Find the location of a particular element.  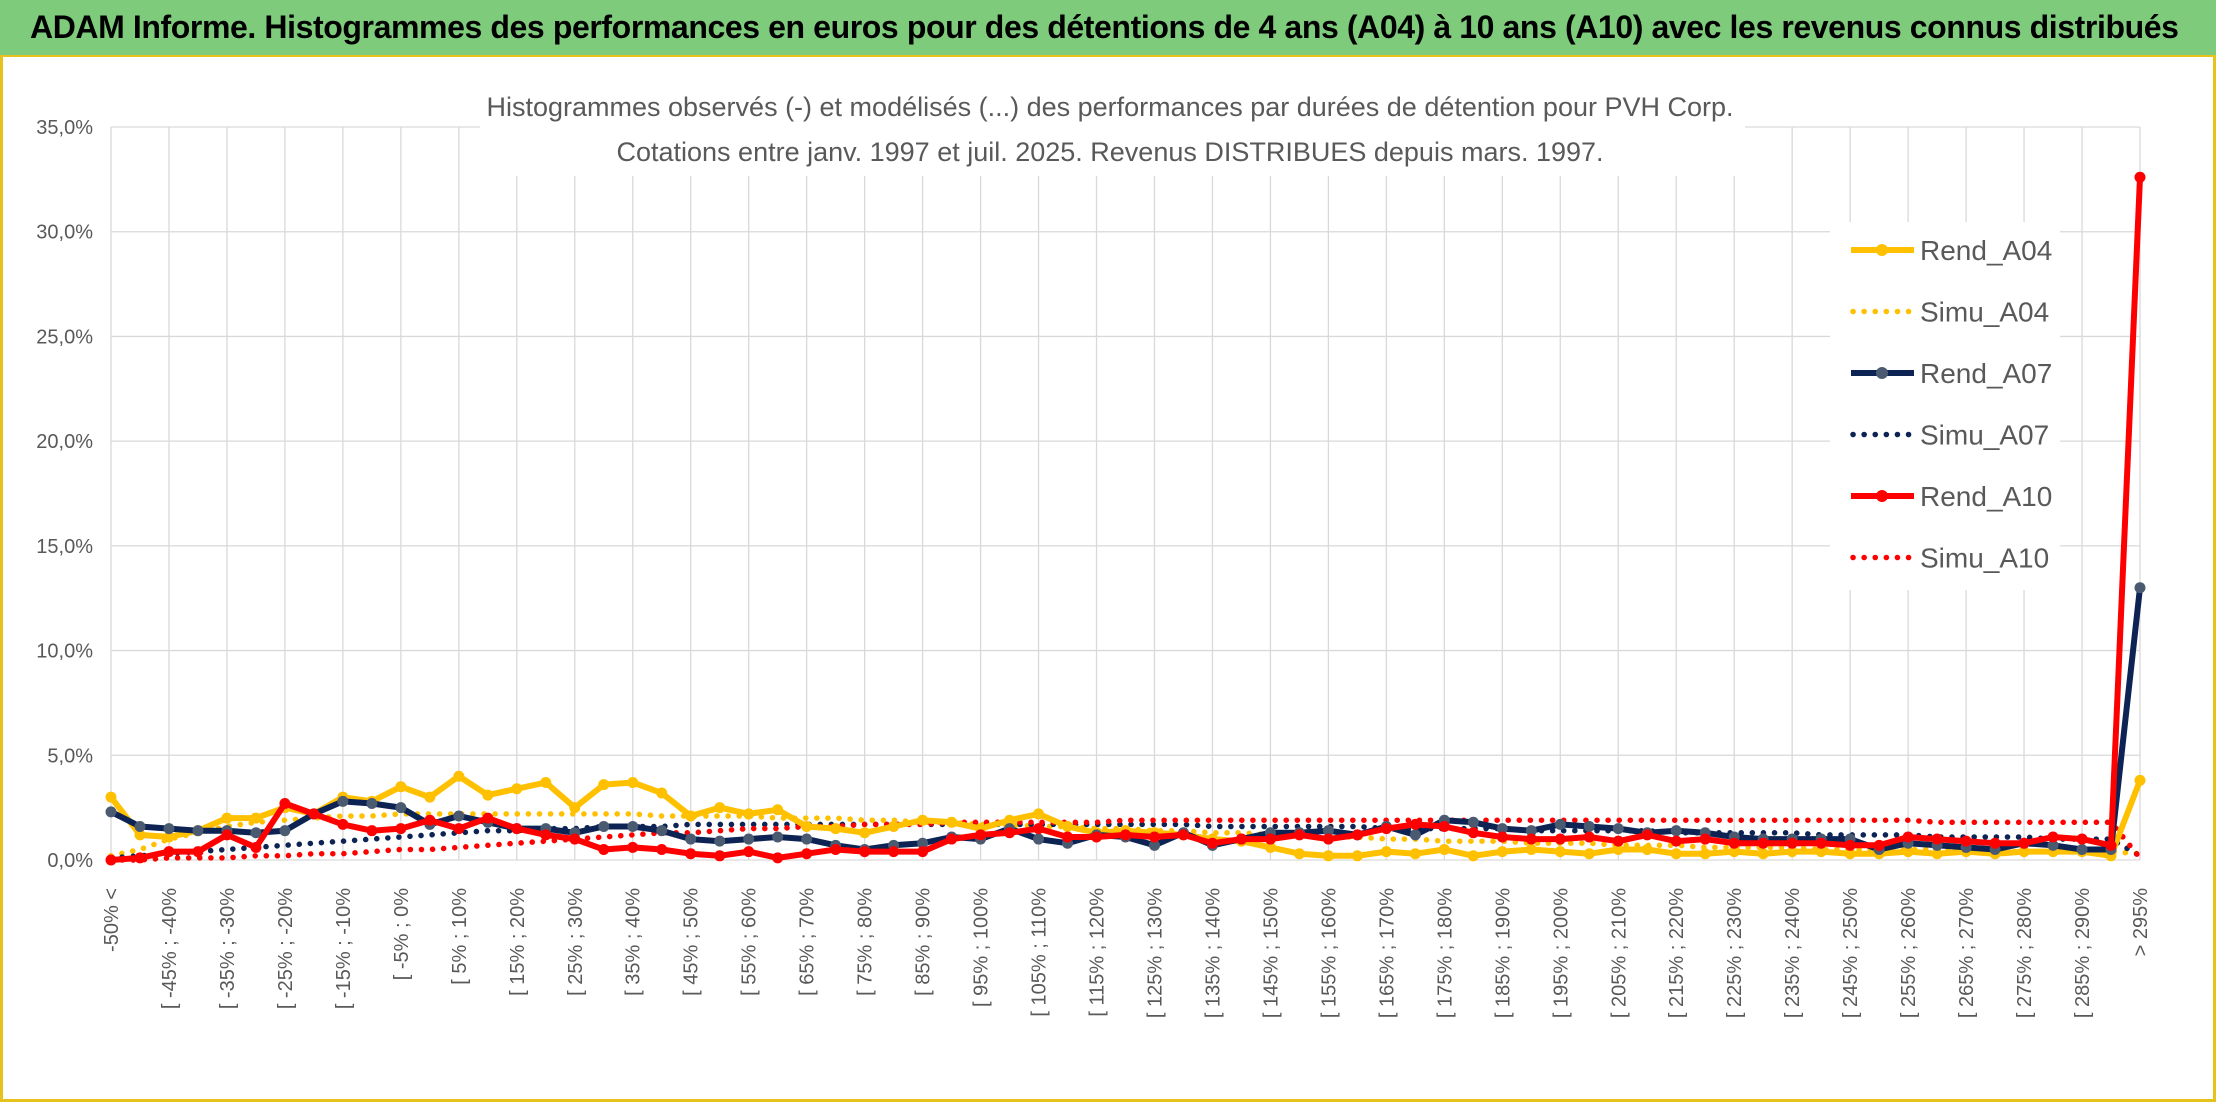

y-tick-label: 0,0% is located at coordinates (70, 861).